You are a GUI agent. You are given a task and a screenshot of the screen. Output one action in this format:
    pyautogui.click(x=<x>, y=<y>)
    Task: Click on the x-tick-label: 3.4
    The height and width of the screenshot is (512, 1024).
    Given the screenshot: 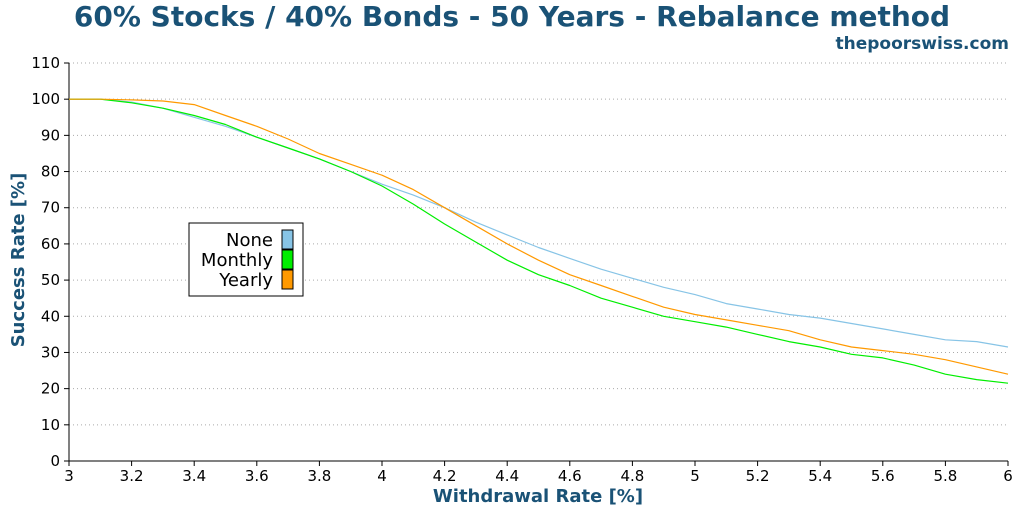 What is the action you would take?
    pyautogui.click(x=194, y=476)
    